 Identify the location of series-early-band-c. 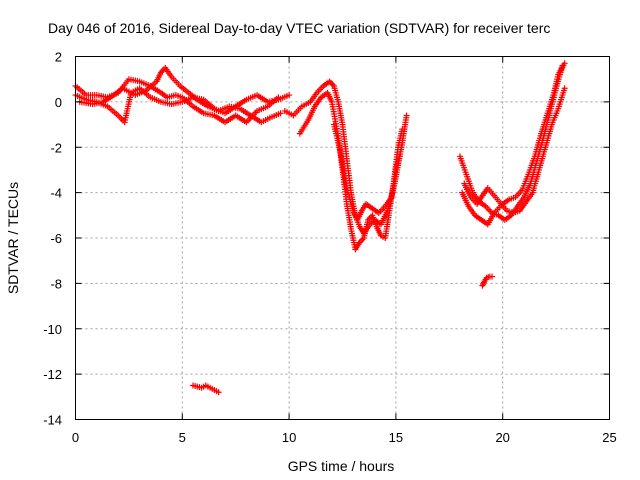
(180, 95).